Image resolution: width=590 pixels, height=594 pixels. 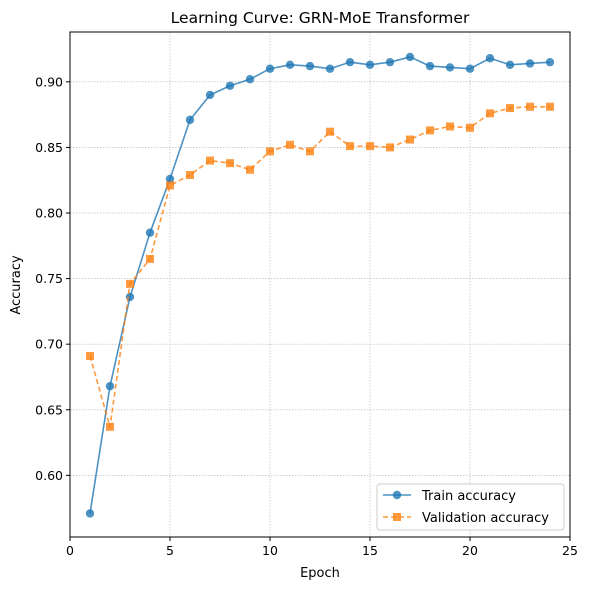 I want to click on legend-marker-train, so click(x=397, y=495).